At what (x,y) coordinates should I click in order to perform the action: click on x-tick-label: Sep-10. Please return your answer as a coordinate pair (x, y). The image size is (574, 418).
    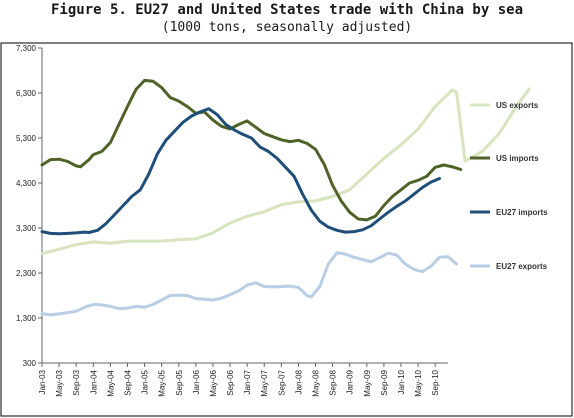
    Looking at the image, I should click on (435, 382).